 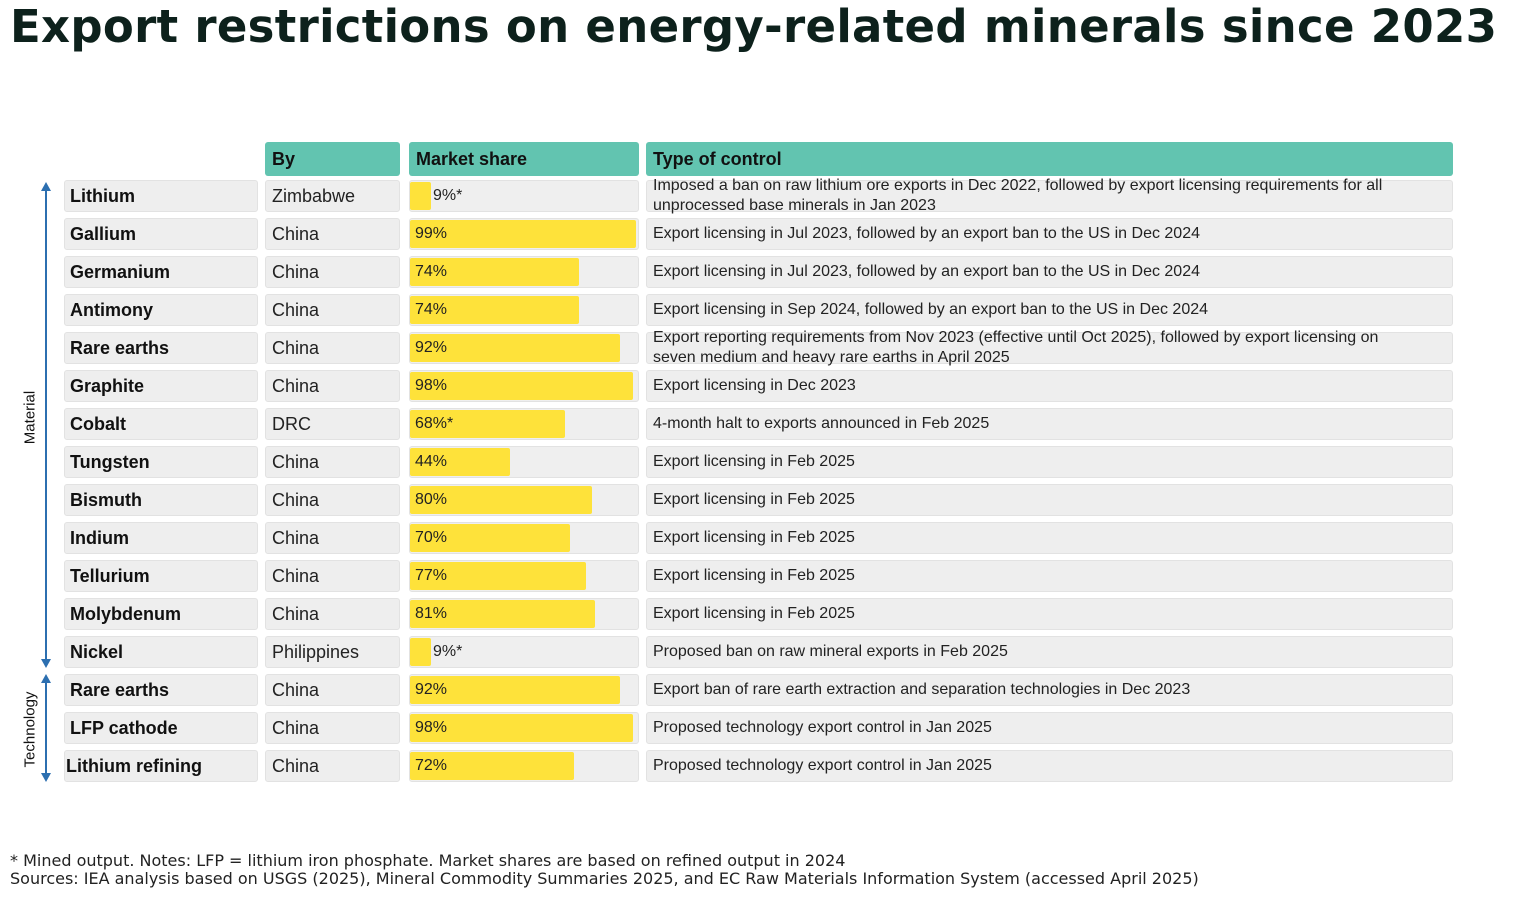 What do you see at coordinates (524, 766) in the screenshot?
I see `row-15-market-share: 72%` at bounding box center [524, 766].